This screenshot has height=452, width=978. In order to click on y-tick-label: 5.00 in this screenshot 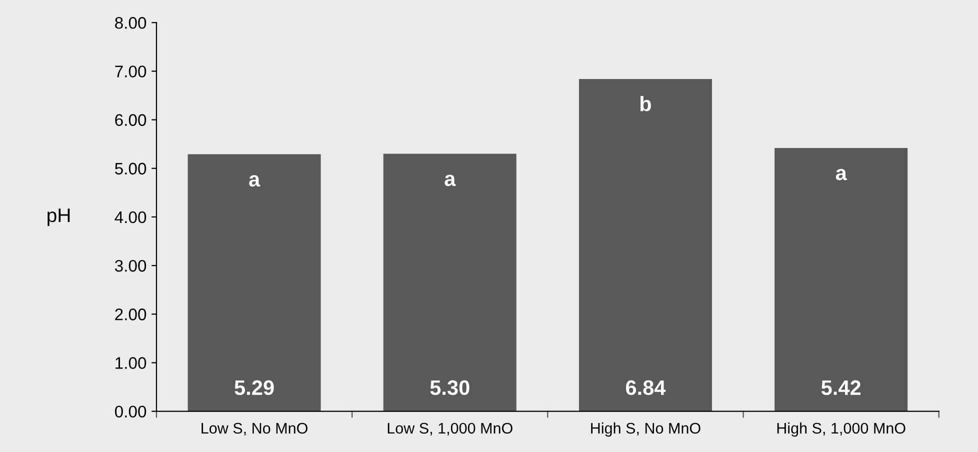, I will do `click(130, 168)`.